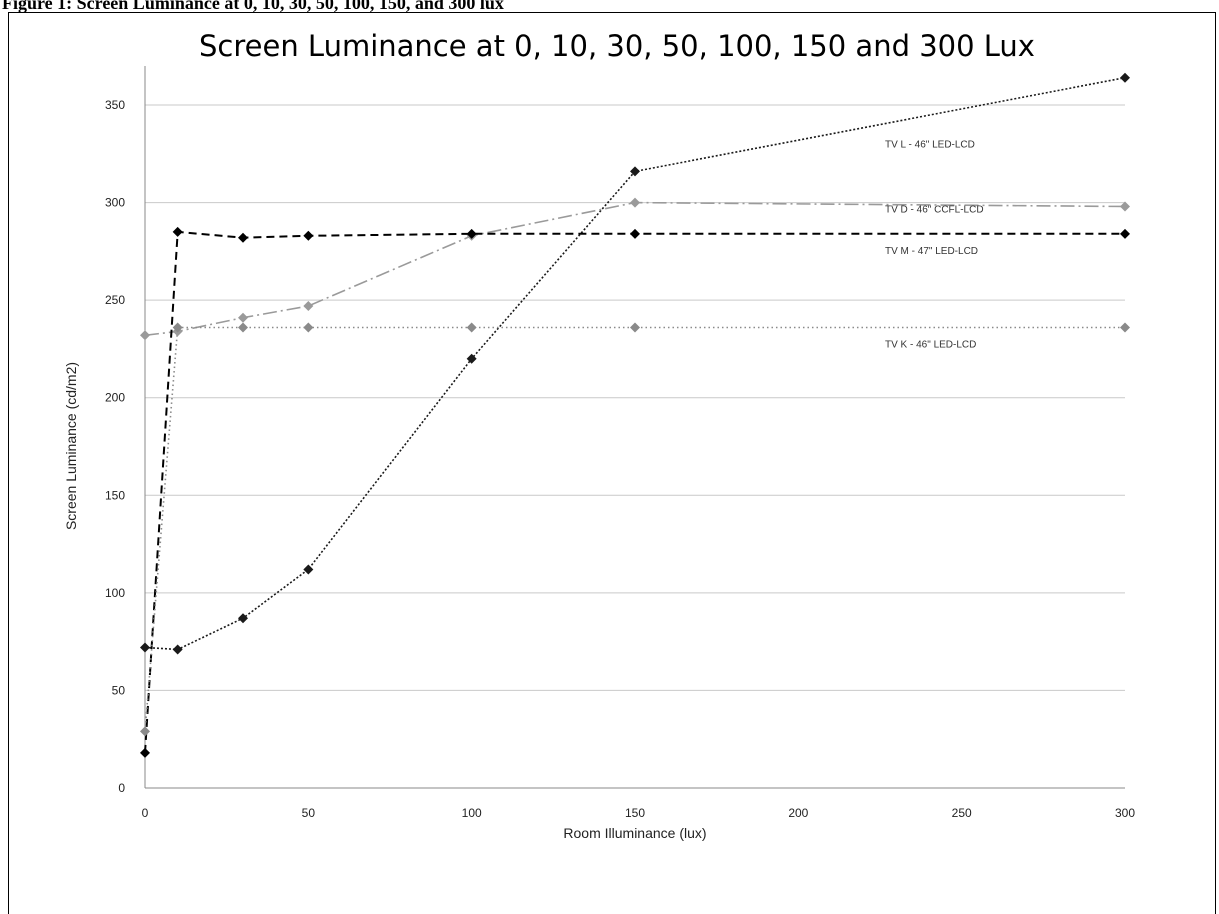  Describe the element at coordinates (121, 788) in the screenshot. I see `y-tick-label: 0` at that location.